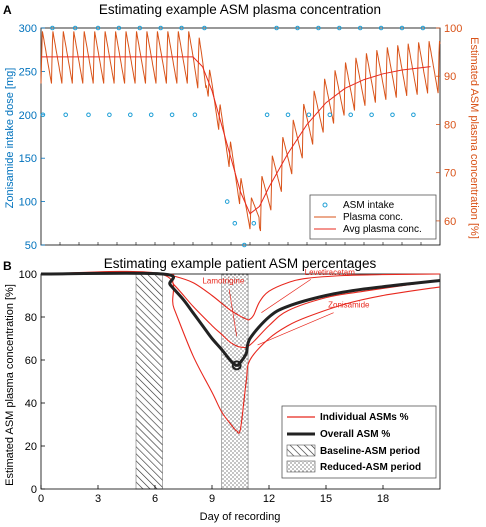 This screenshot has height=527, width=486. I want to click on chart-a-ytick-right-label-4: 60, so click(450, 222).